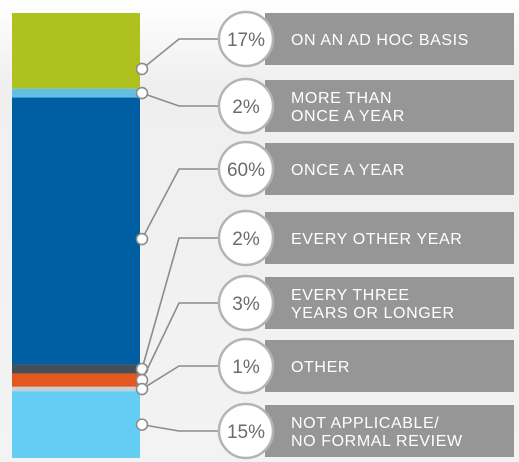  I want to click on percent-label: 15%, so click(246, 432).